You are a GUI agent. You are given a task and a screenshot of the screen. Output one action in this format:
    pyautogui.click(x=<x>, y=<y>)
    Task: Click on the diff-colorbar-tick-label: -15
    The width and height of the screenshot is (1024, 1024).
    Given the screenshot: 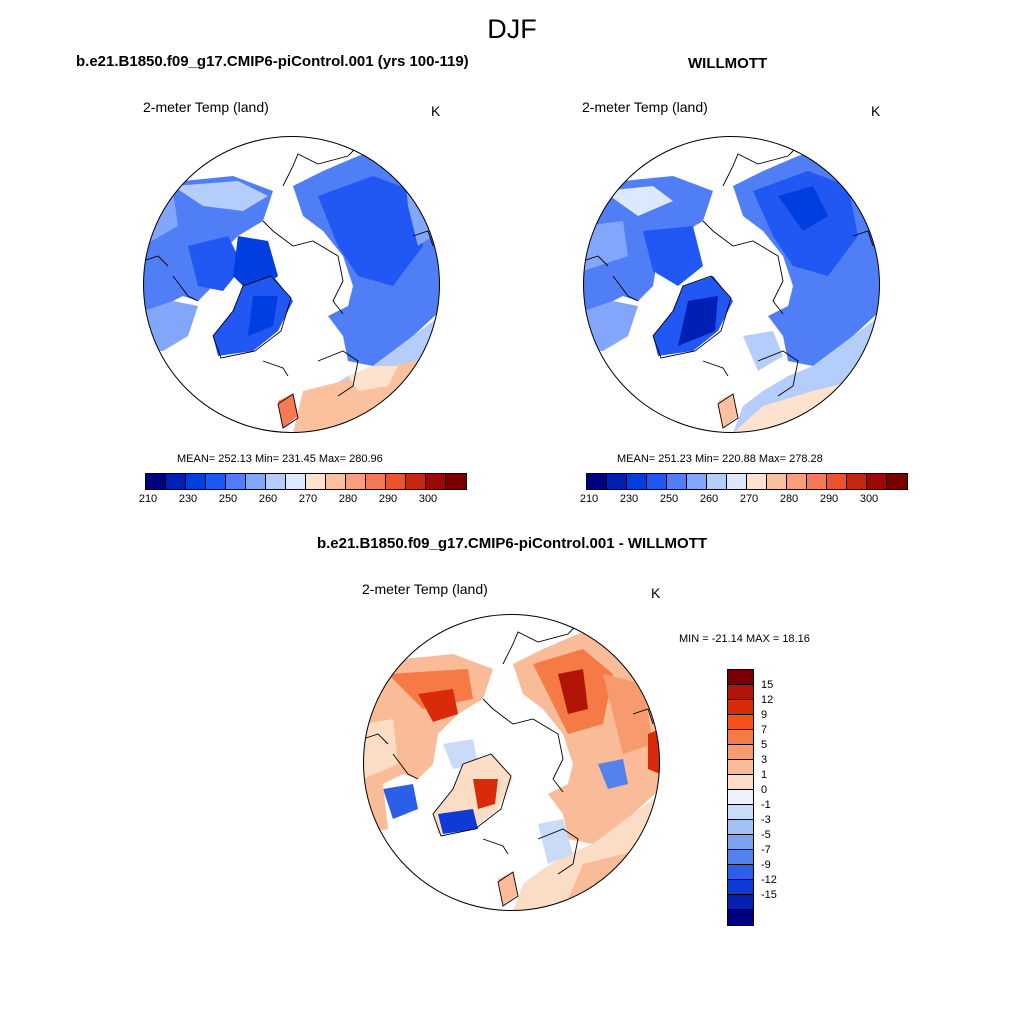 What is the action you would take?
    pyautogui.click(x=769, y=895)
    